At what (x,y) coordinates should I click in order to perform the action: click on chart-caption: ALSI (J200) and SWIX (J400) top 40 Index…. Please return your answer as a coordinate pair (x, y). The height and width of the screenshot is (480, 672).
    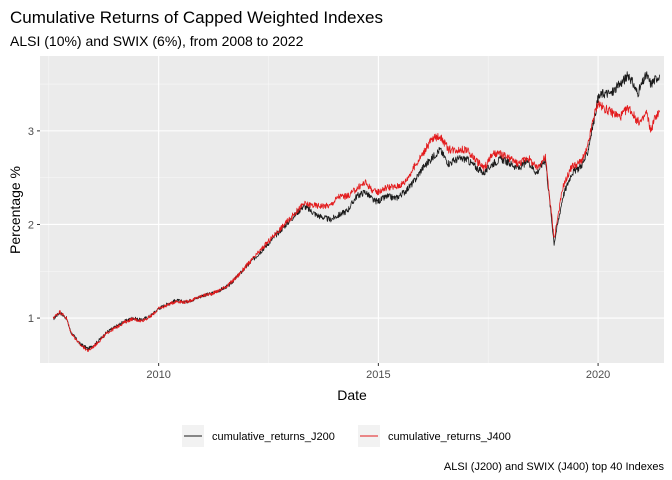
    Looking at the image, I should click on (554, 467).